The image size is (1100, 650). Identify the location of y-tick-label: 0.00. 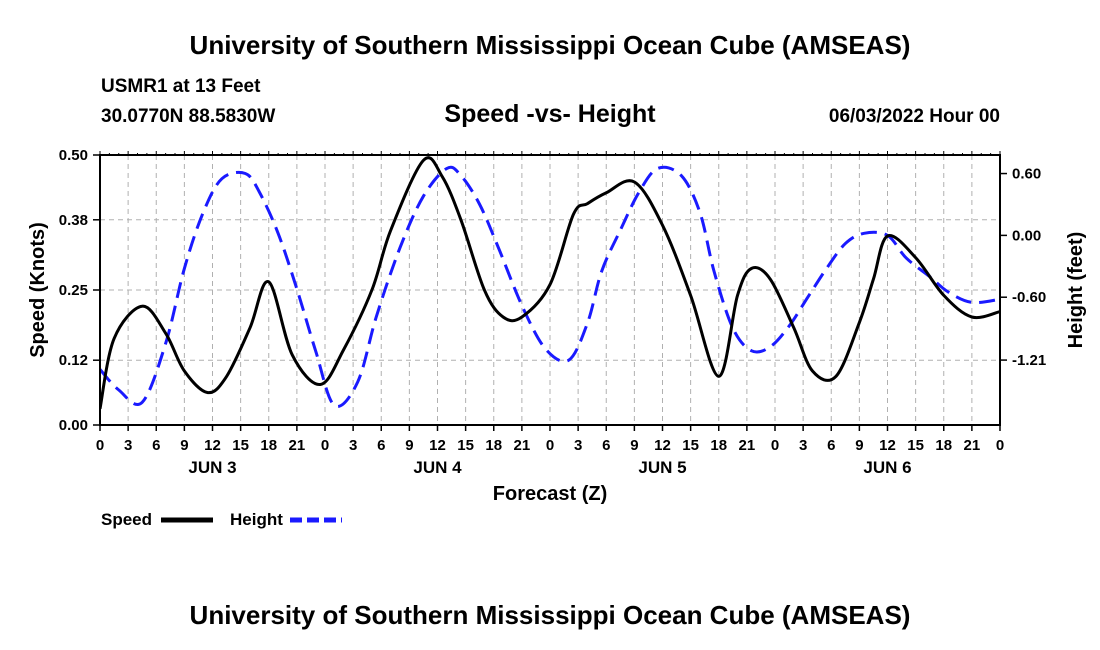
(73, 425).